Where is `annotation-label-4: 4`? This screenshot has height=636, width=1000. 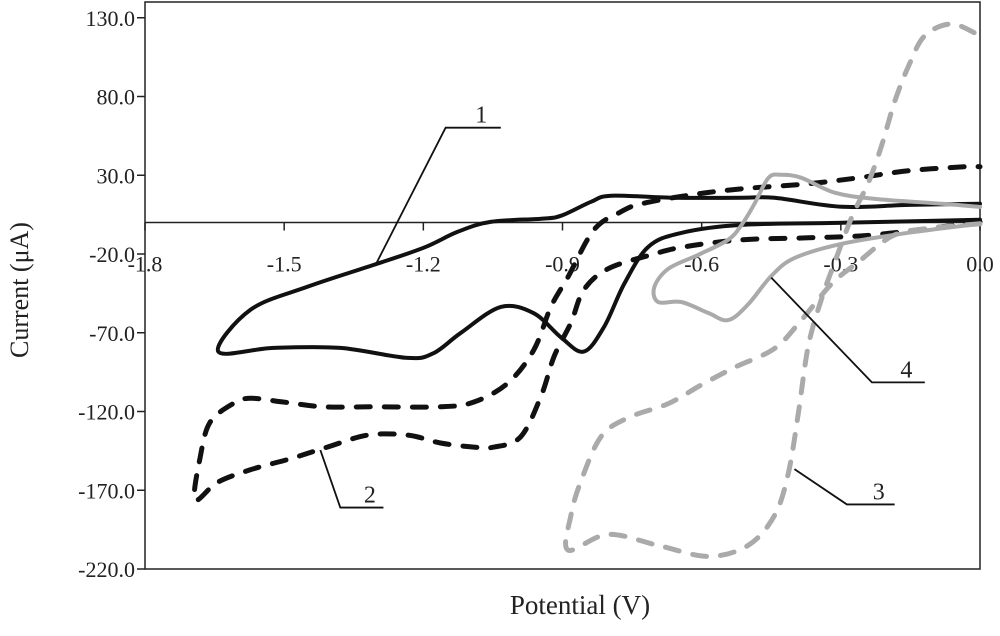
annotation-label-4: 4 is located at coordinates (906, 370).